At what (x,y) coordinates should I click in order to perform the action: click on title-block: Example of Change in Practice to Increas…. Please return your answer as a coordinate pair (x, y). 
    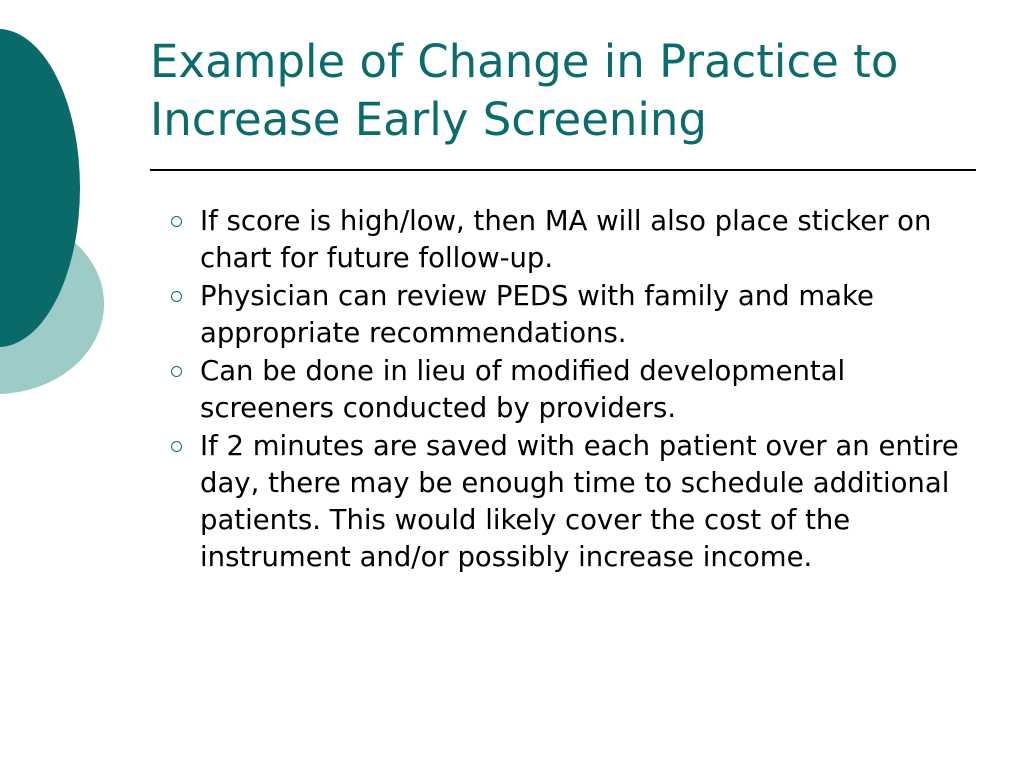
    Looking at the image, I should click on (564, 91).